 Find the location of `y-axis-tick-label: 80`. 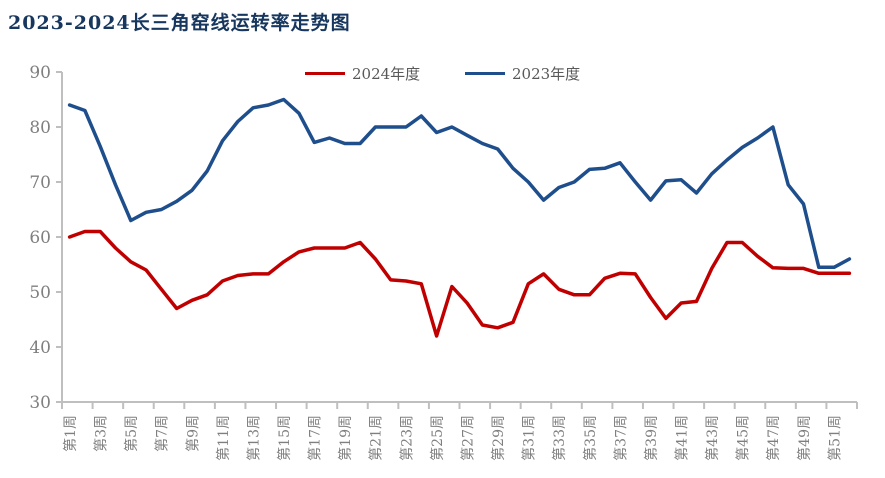

y-axis-tick-label: 80 is located at coordinates (40, 128).